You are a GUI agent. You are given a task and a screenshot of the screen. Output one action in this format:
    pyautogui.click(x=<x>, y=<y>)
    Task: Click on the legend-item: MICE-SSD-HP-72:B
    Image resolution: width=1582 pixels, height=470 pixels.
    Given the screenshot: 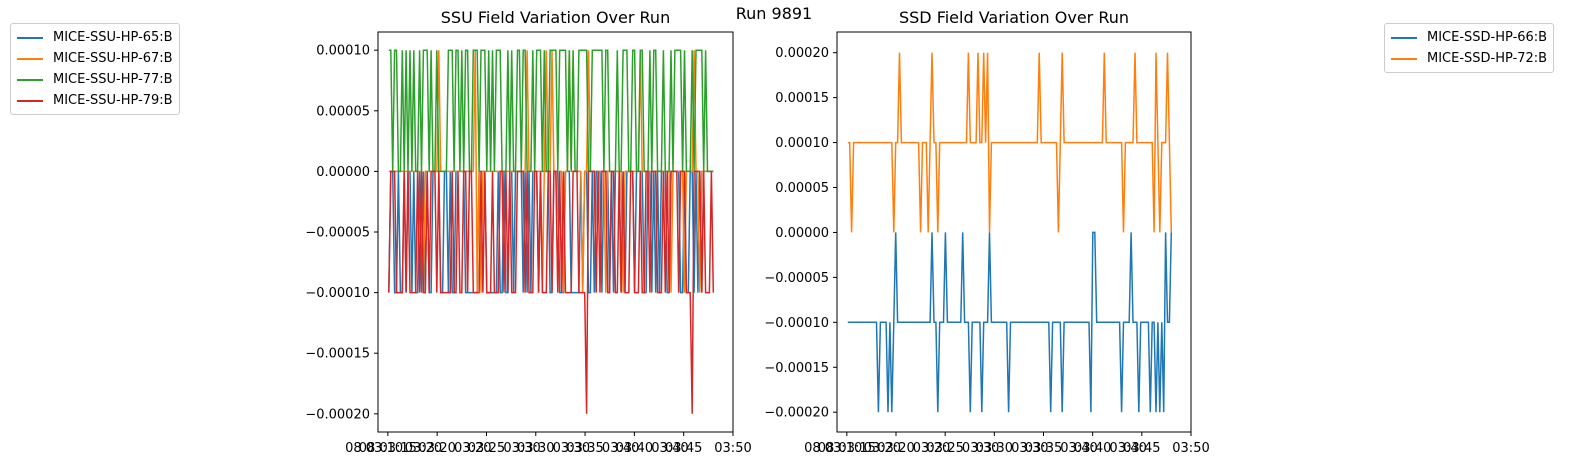 What is the action you would take?
    pyautogui.click(x=1469, y=58)
    